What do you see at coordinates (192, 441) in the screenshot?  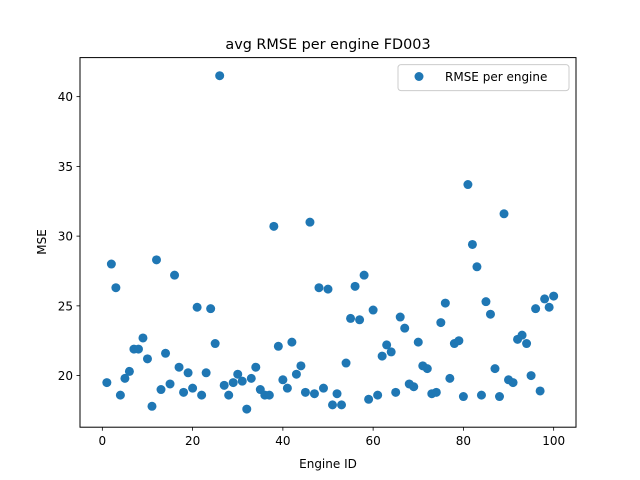 I see `x-tick-label: 20` at bounding box center [192, 441].